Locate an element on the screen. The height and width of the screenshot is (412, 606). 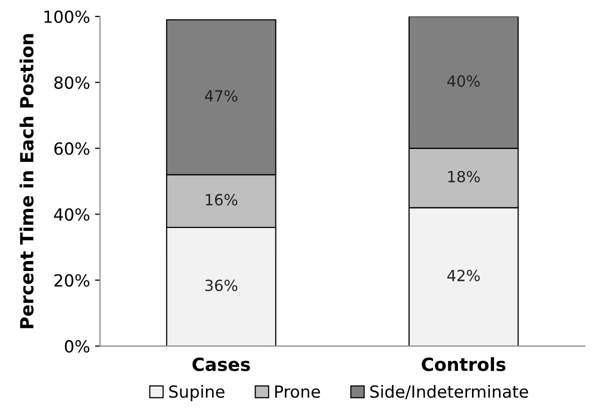
y-axis-title: Percent Time in Each Postion is located at coordinates (27, 181).